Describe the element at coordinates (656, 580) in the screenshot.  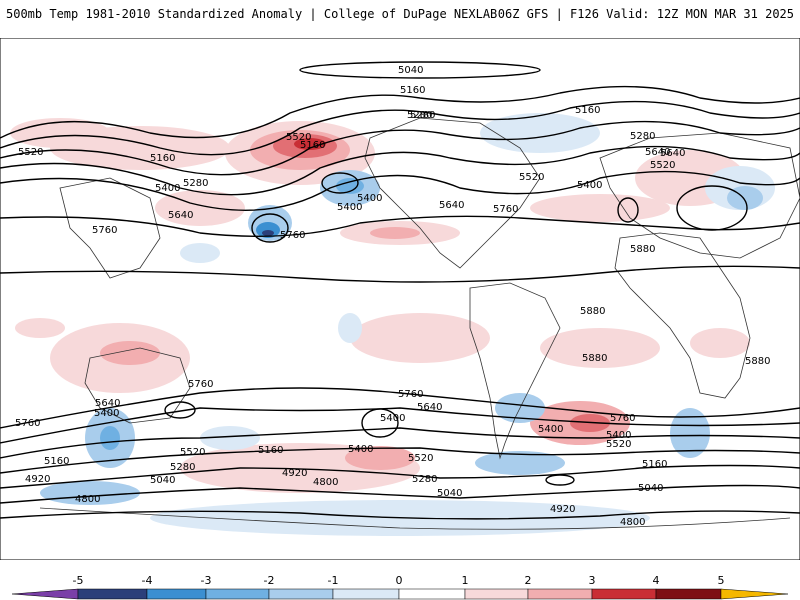
I see `colorbar-tick-label: 4` at that location.